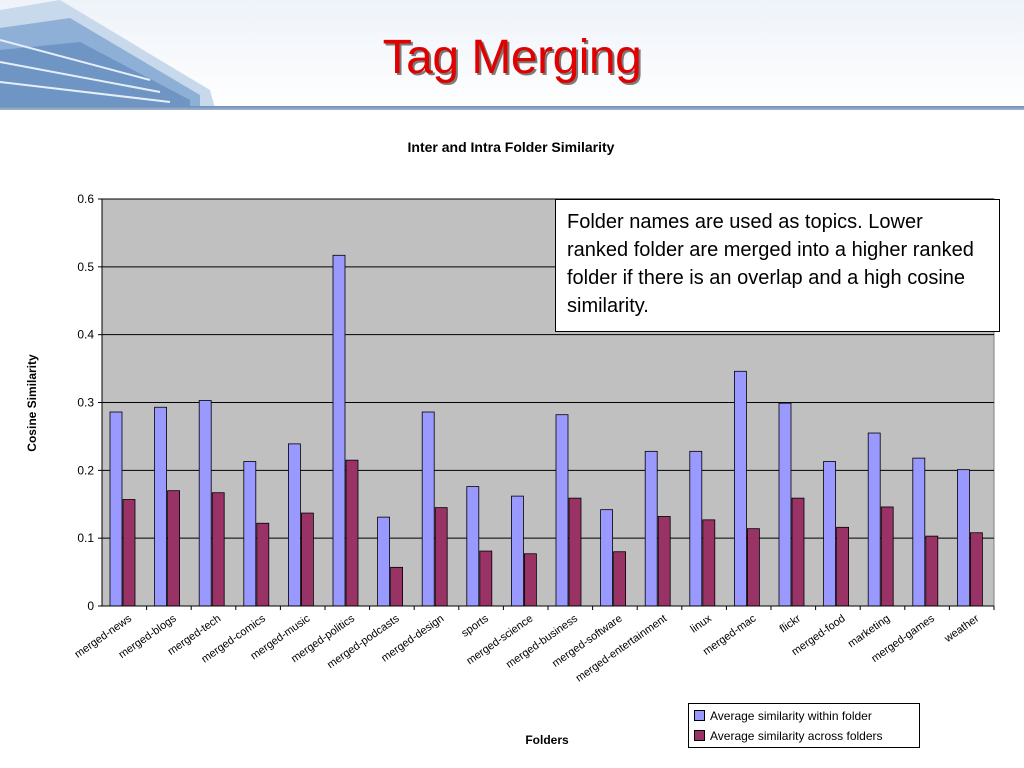  Describe the element at coordinates (90, 606) in the screenshot. I see `y-tick-label: 0` at that location.